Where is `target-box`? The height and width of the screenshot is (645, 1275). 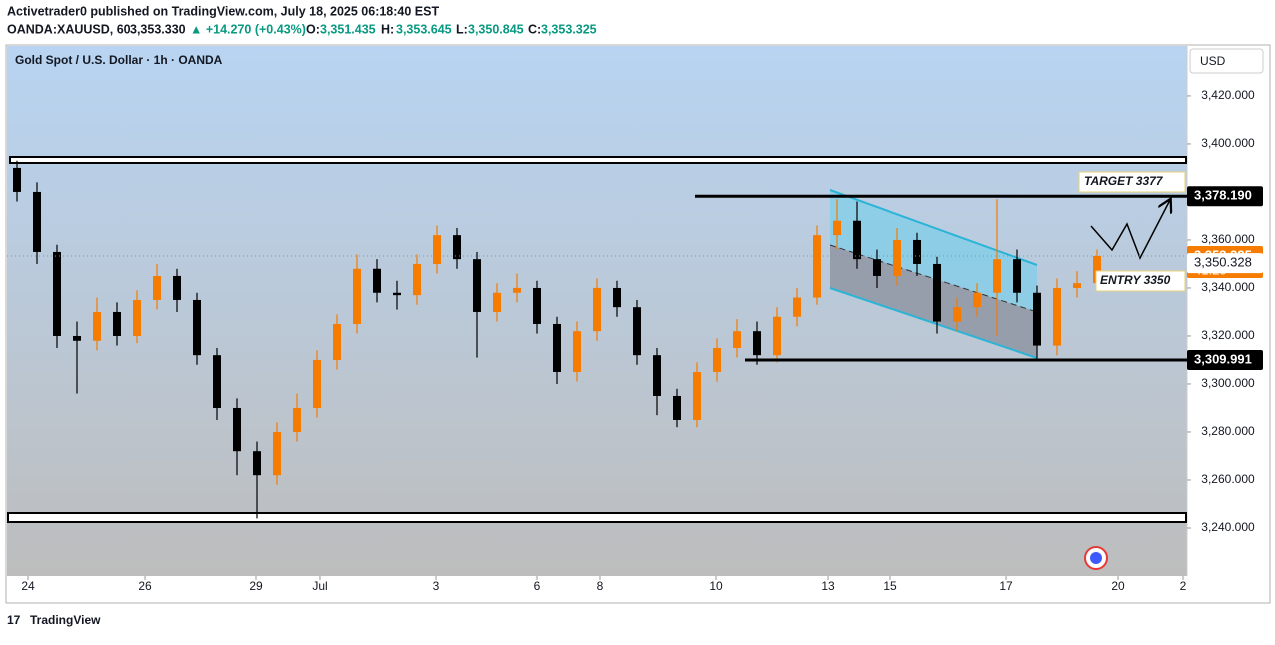
target-box is located at coordinates (1132, 182).